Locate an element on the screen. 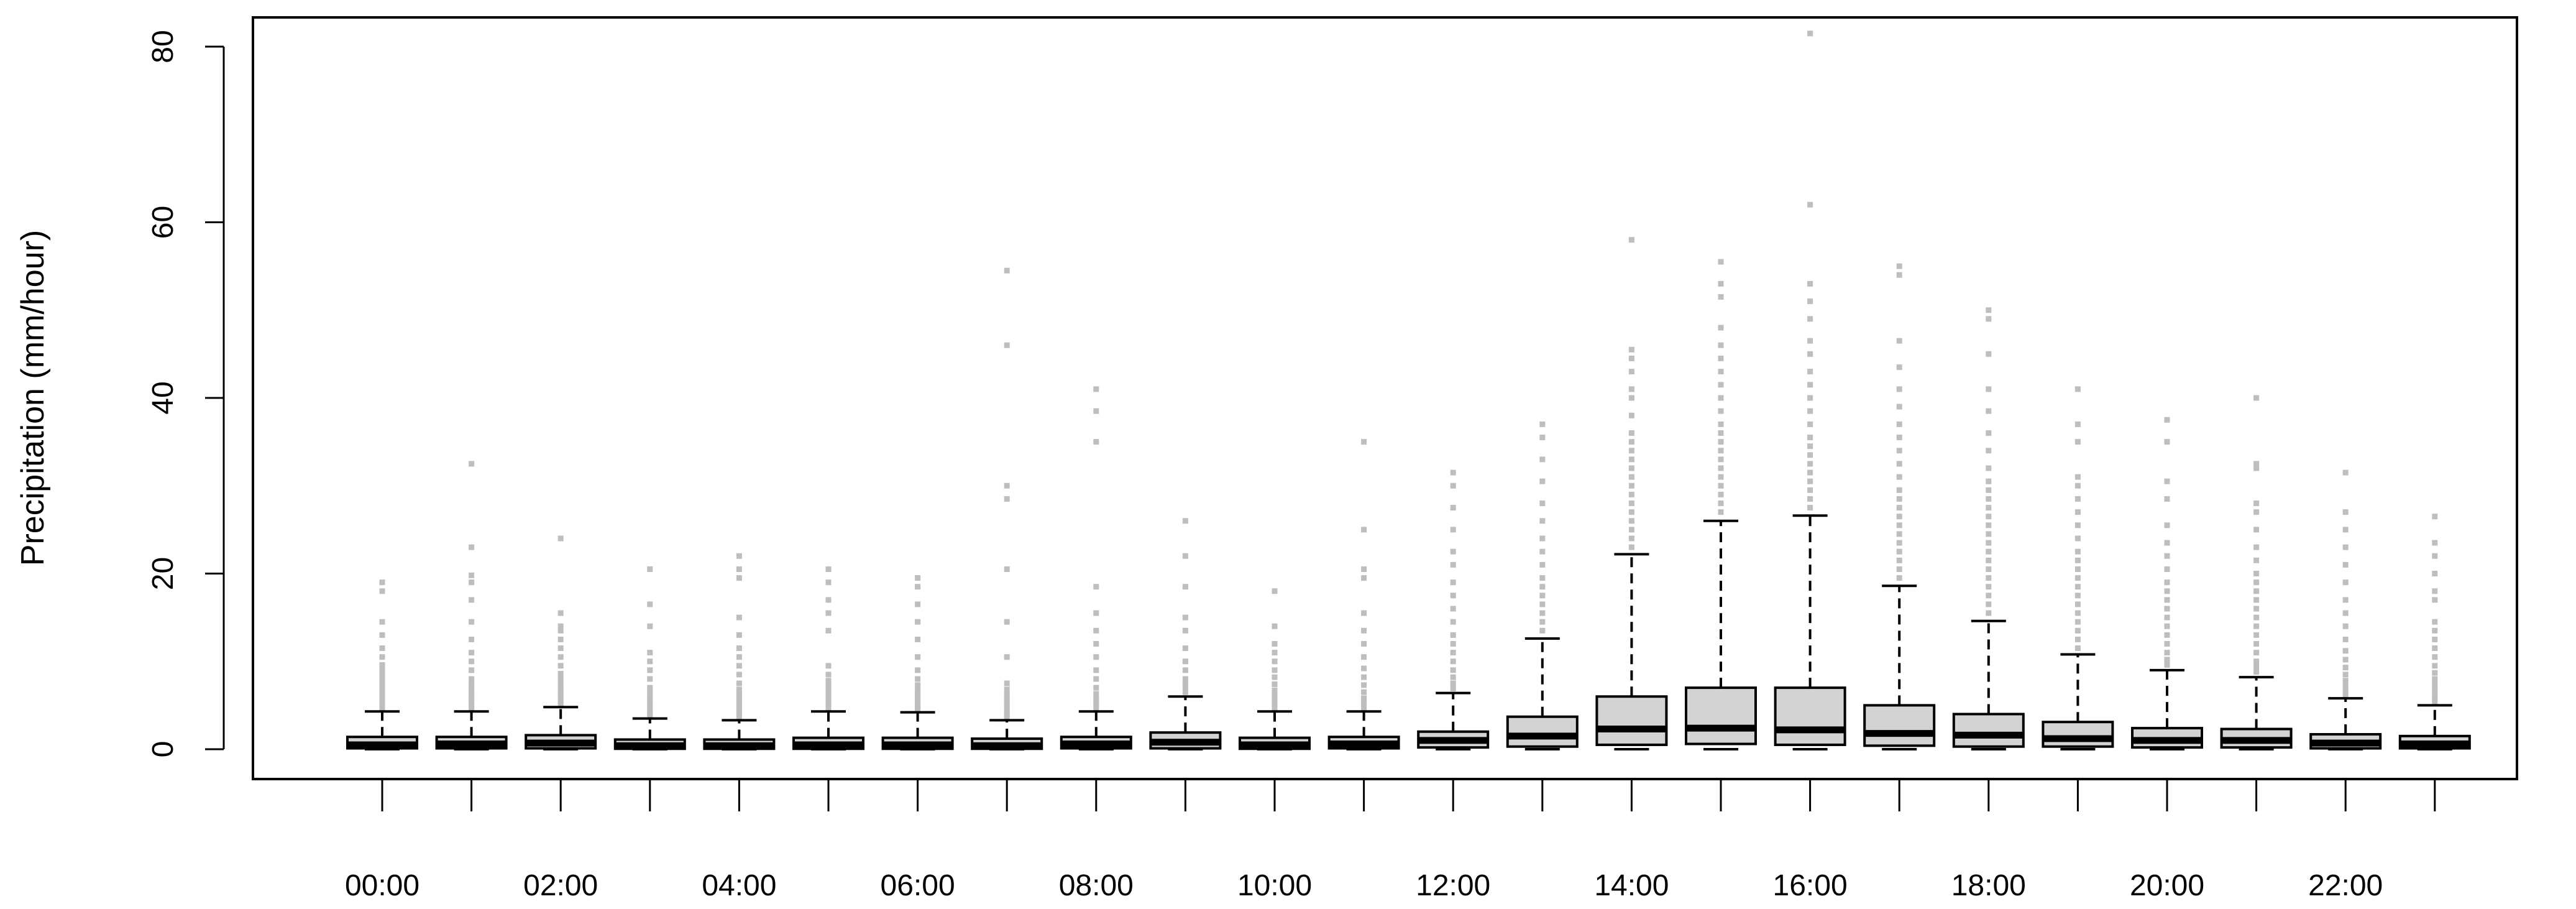 The image size is (2576, 909). y-tick-label: 40 is located at coordinates (163, 398).